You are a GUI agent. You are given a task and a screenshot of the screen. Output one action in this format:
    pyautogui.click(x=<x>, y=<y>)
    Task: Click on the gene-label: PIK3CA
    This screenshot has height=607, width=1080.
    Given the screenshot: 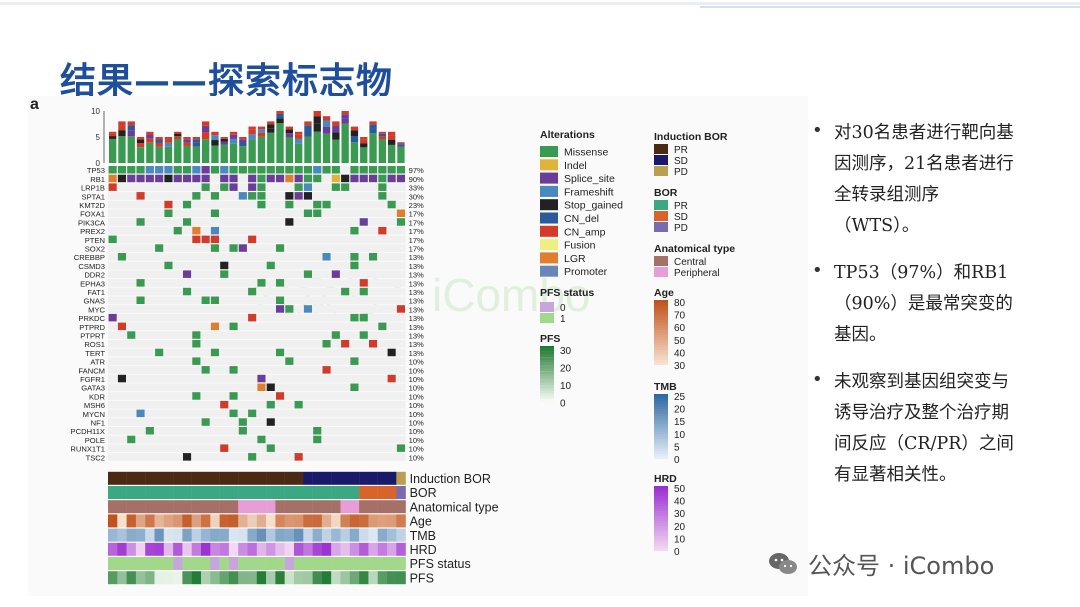 What is the action you would take?
    pyautogui.click(x=92, y=222)
    